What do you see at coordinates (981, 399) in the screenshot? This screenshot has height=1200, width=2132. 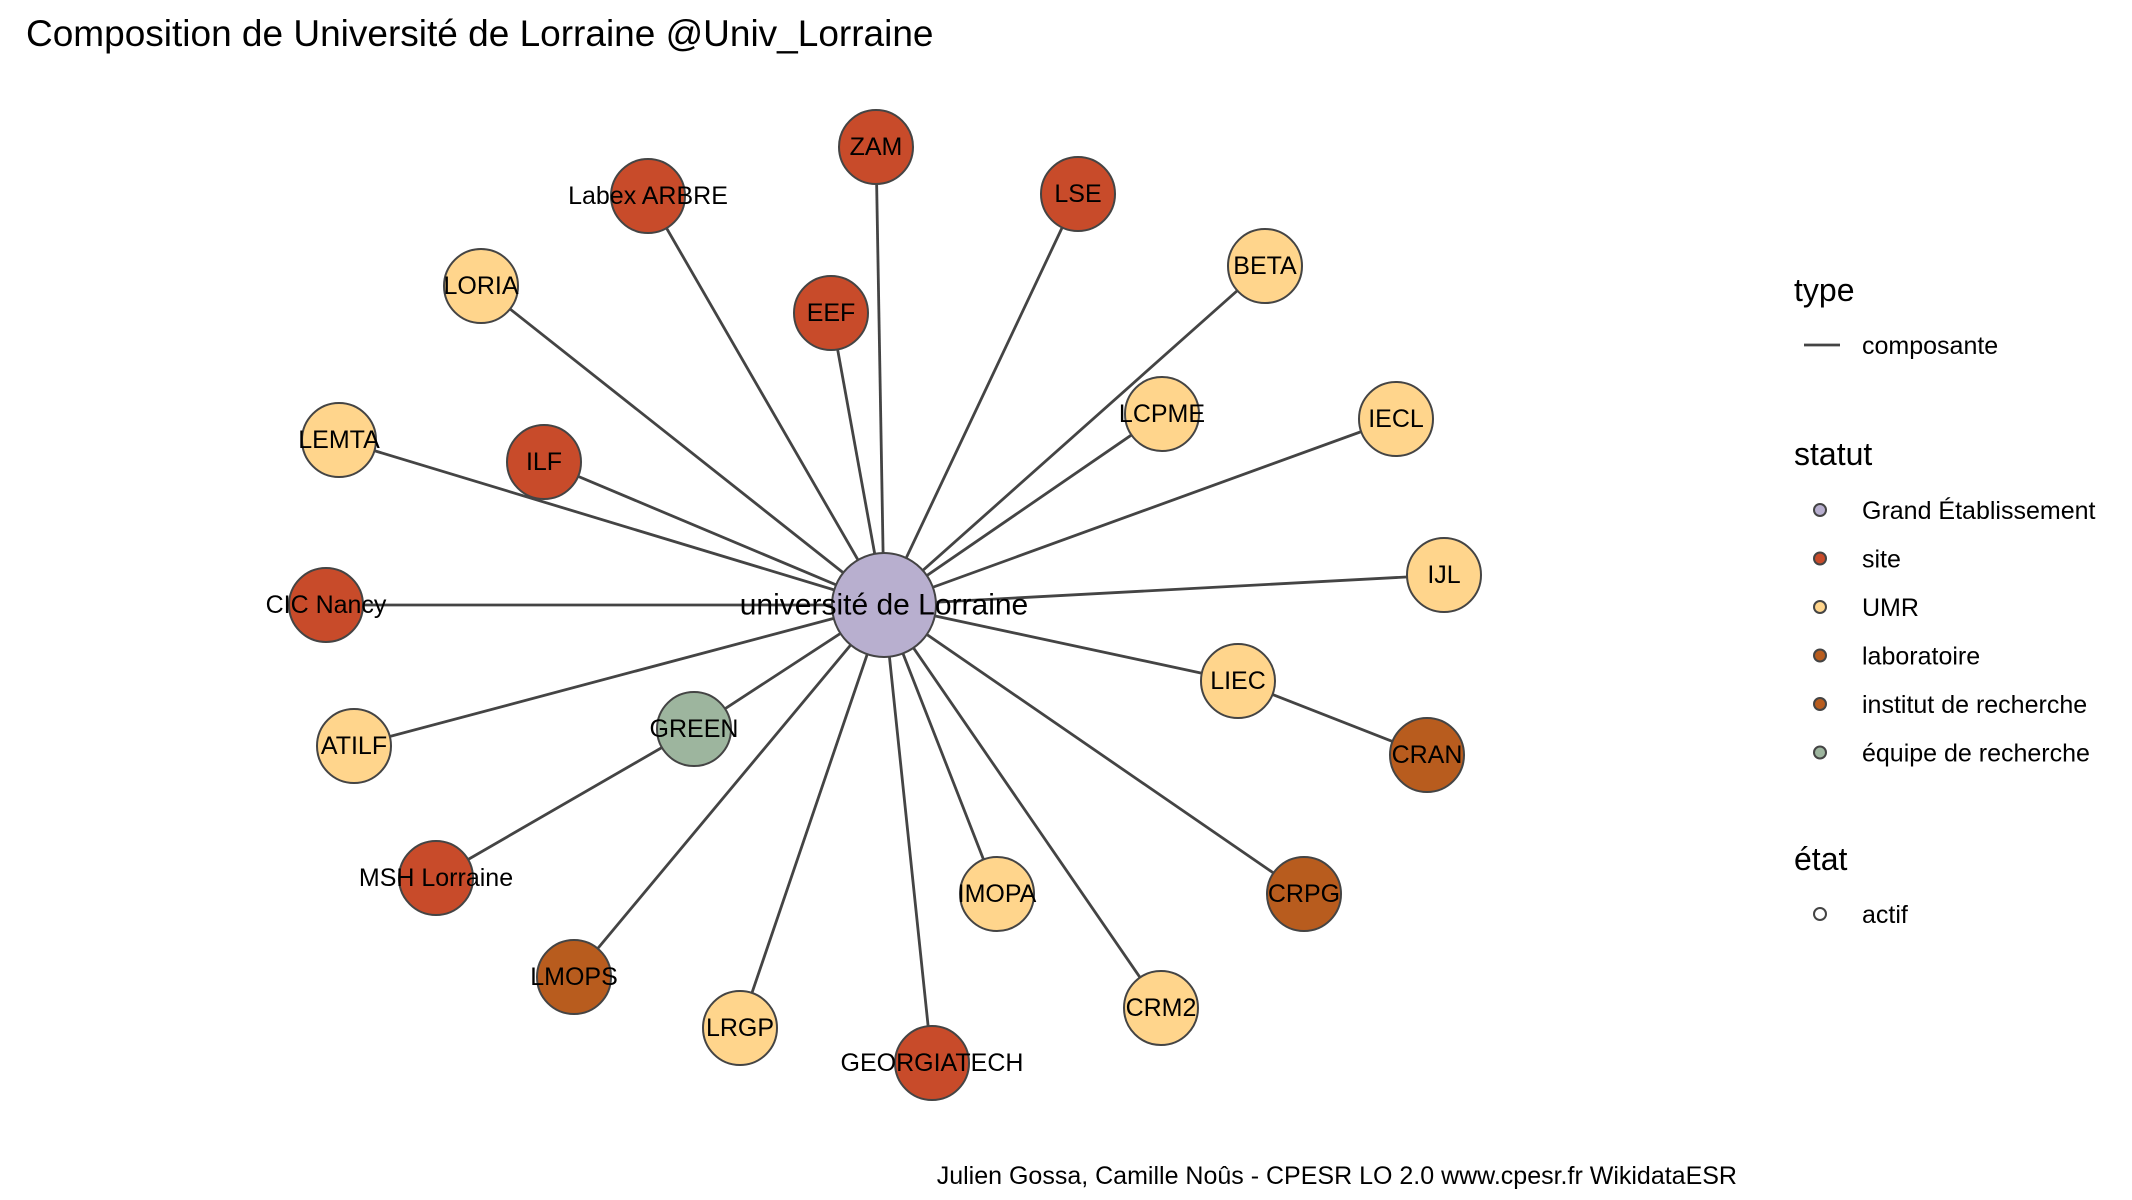 I see `edge-ul-lse` at bounding box center [981, 399].